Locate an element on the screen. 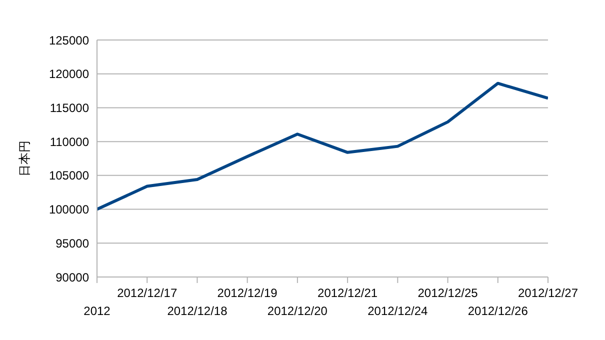  x-tick-label: 2012/12/27 is located at coordinates (548, 293).